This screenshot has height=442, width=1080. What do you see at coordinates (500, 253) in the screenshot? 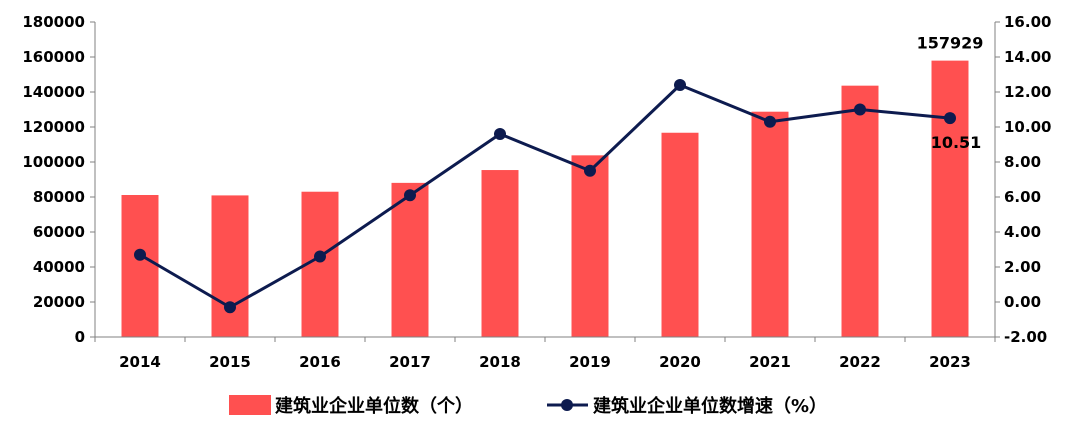
I see `bar-2018` at bounding box center [500, 253].